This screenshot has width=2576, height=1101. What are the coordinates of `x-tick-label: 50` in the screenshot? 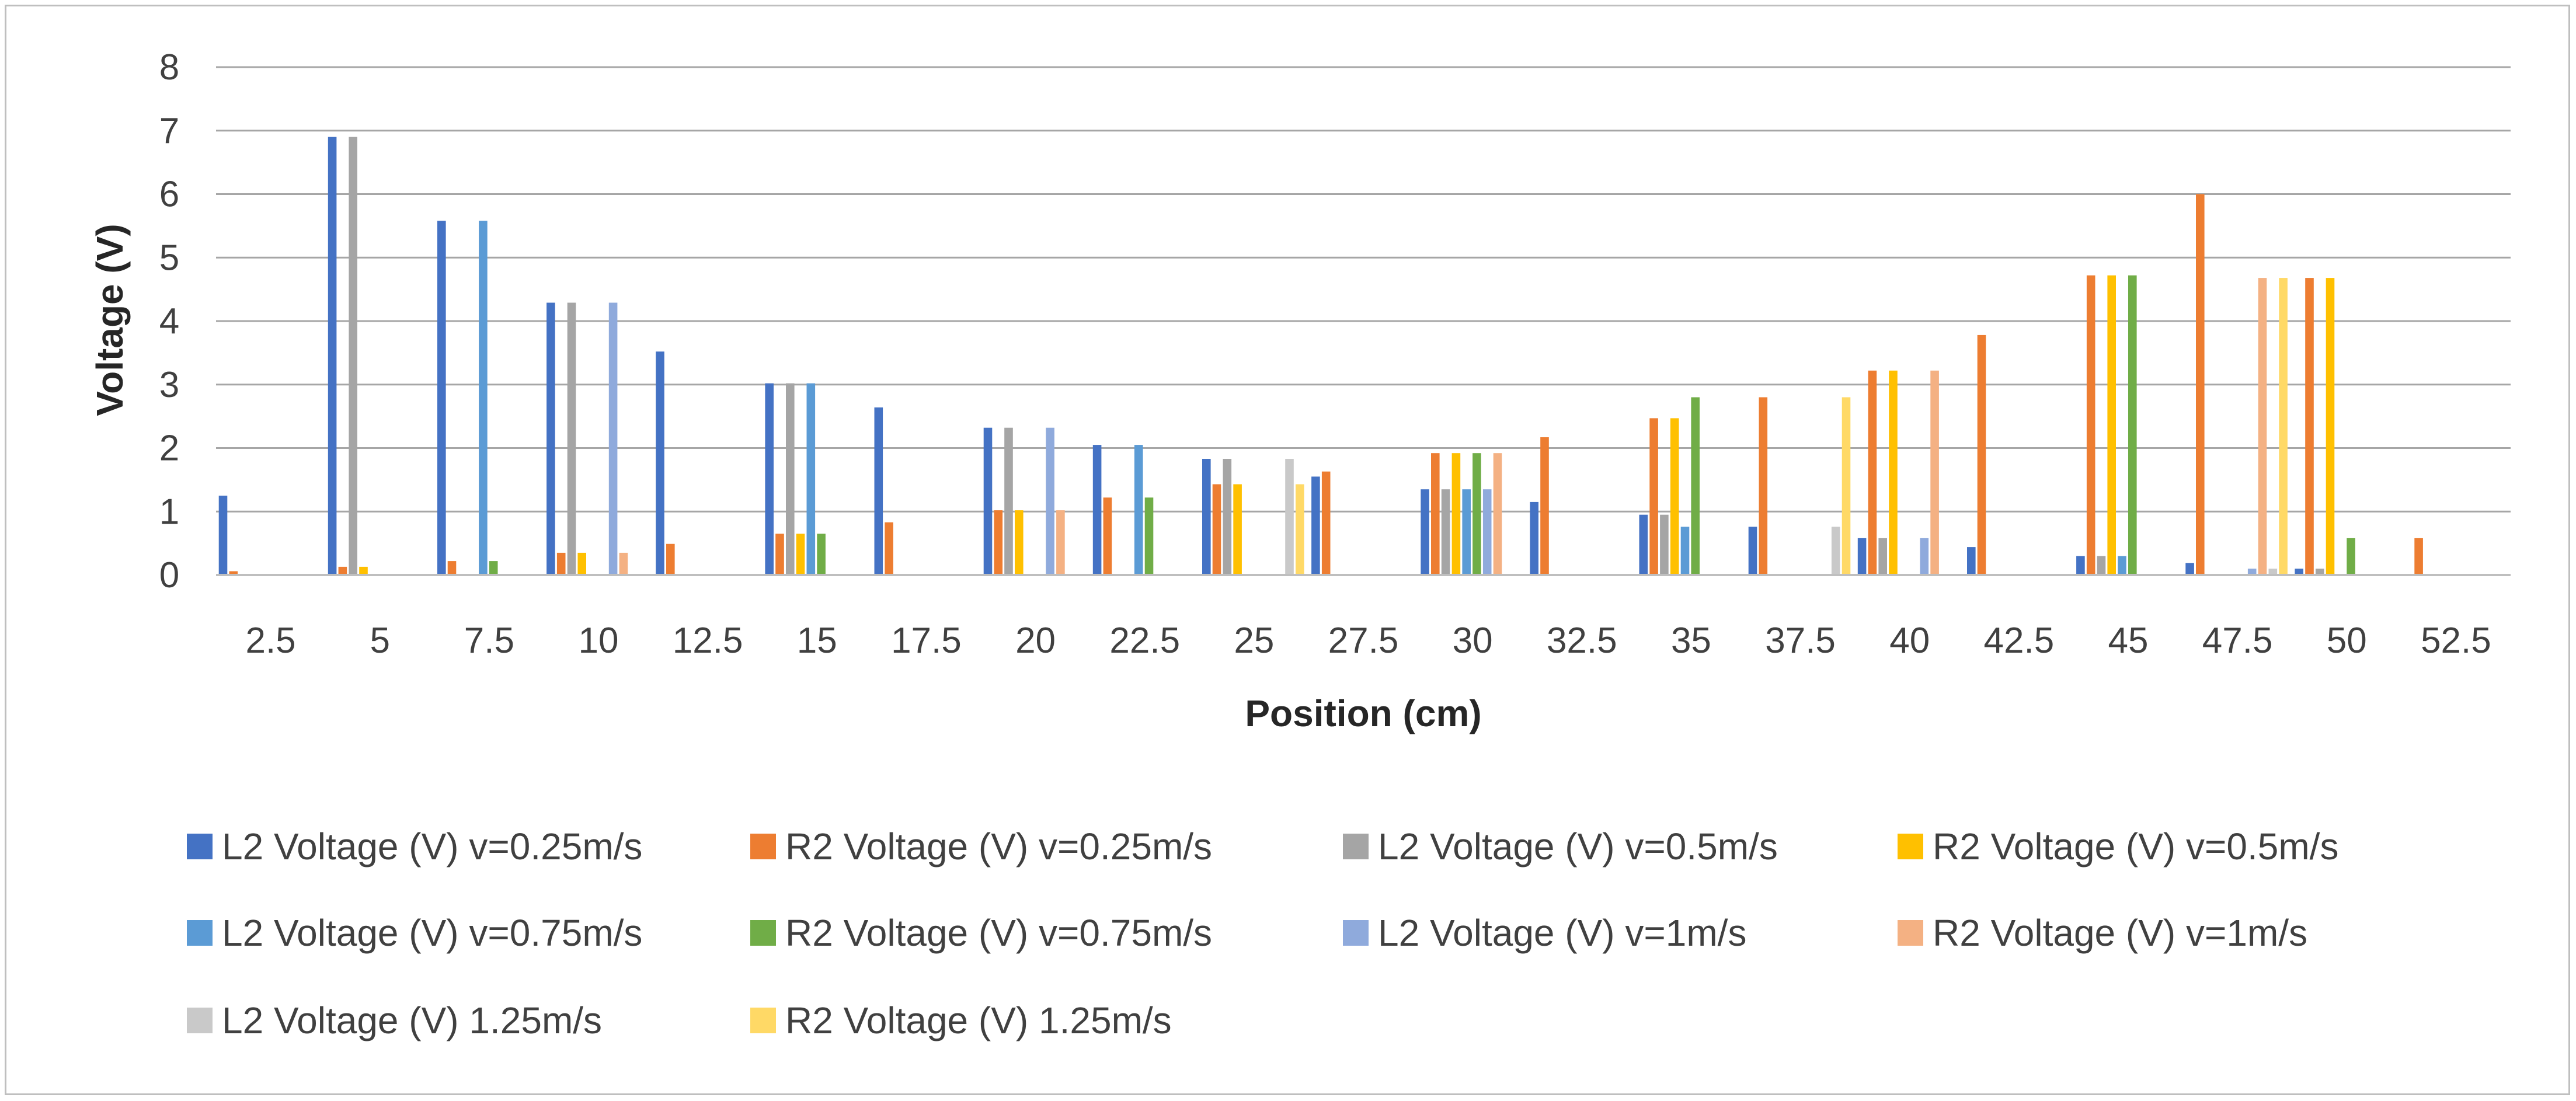 It's located at (2347, 641).